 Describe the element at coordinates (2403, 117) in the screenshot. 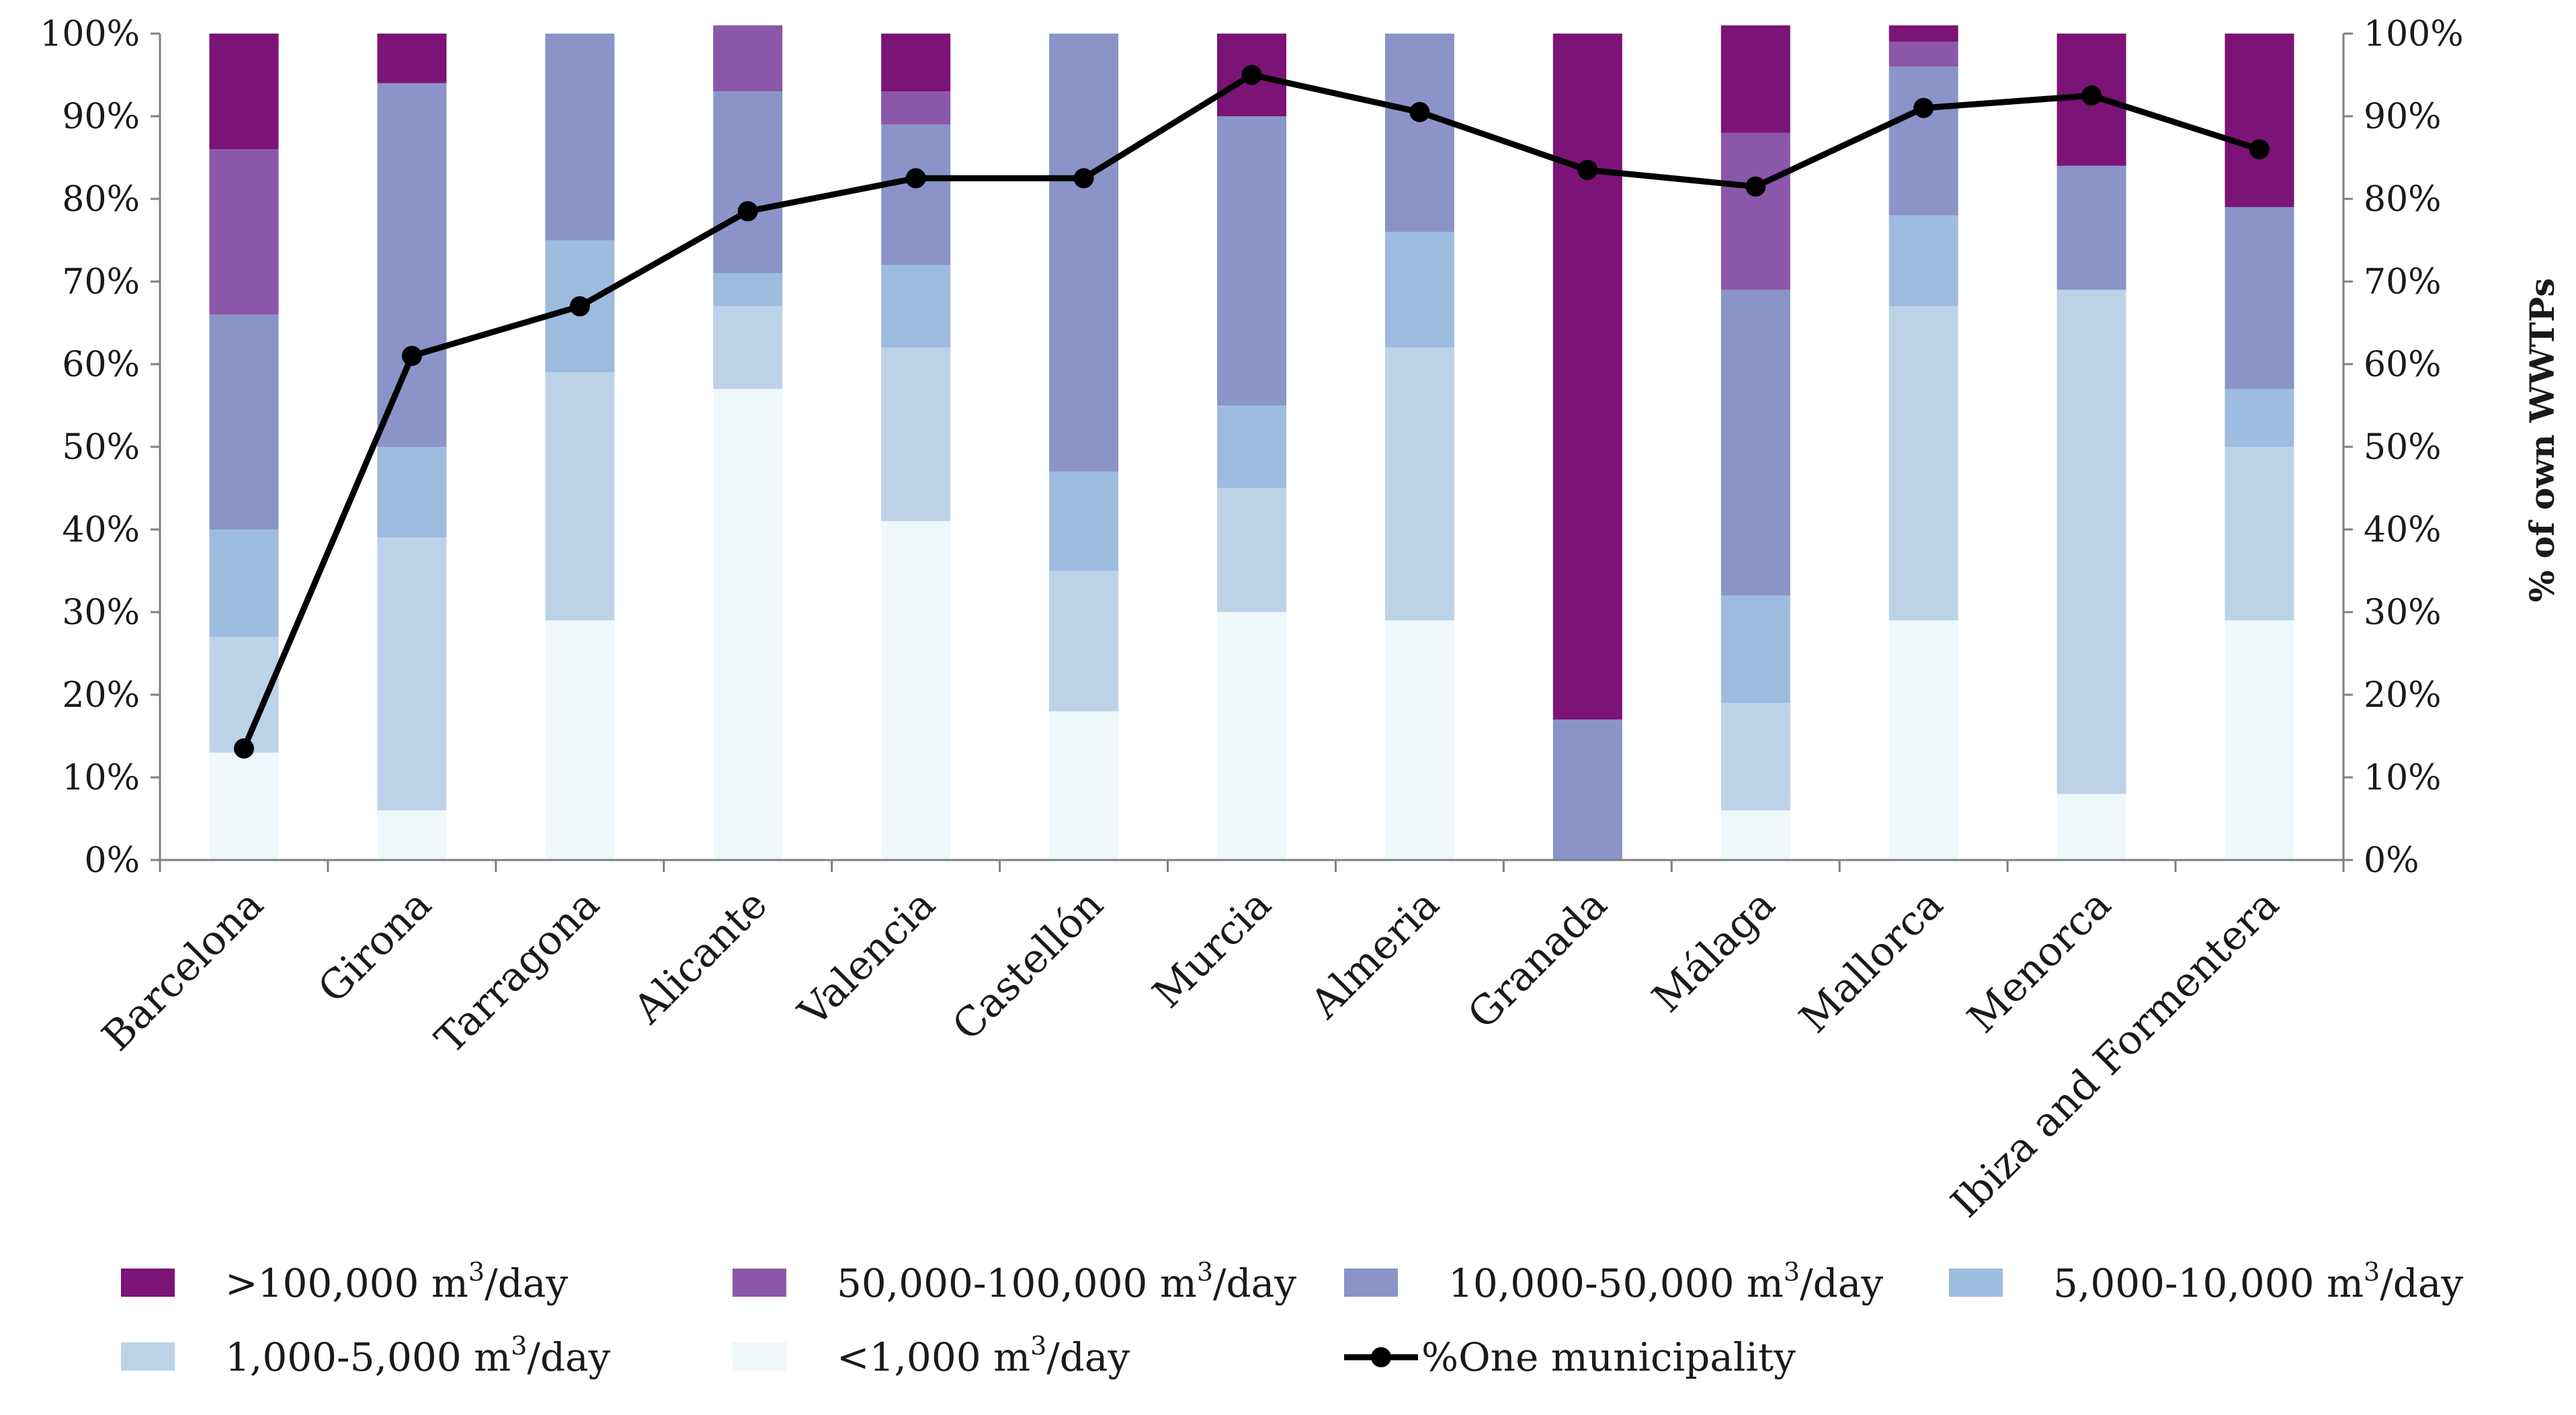

I see `y2-tick-label: 90%` at that location.